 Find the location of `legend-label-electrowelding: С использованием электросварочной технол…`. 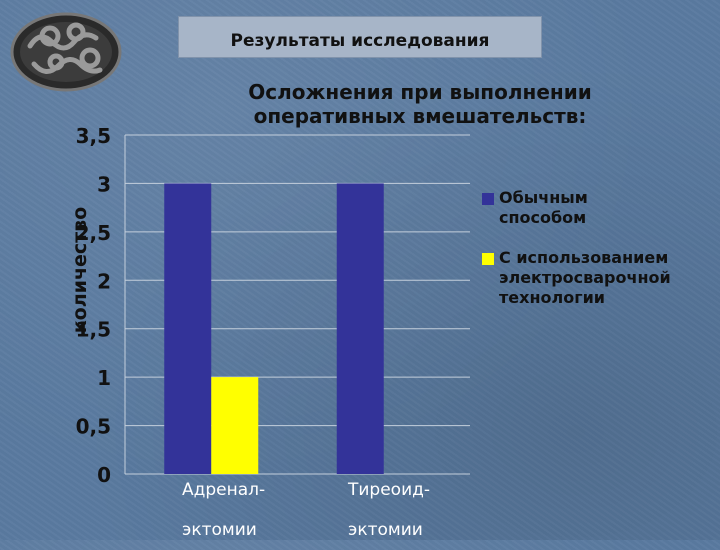

legend-label-electrowelding: С использованием электросварочной технол… is located at coordinates (585, 277).